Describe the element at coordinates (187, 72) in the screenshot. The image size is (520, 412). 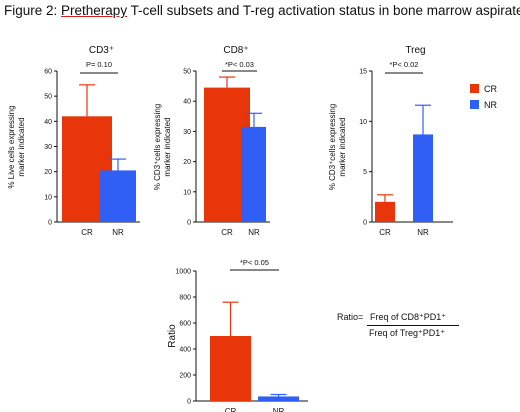
I see `chart2-y-tick-label: 50` at that location.